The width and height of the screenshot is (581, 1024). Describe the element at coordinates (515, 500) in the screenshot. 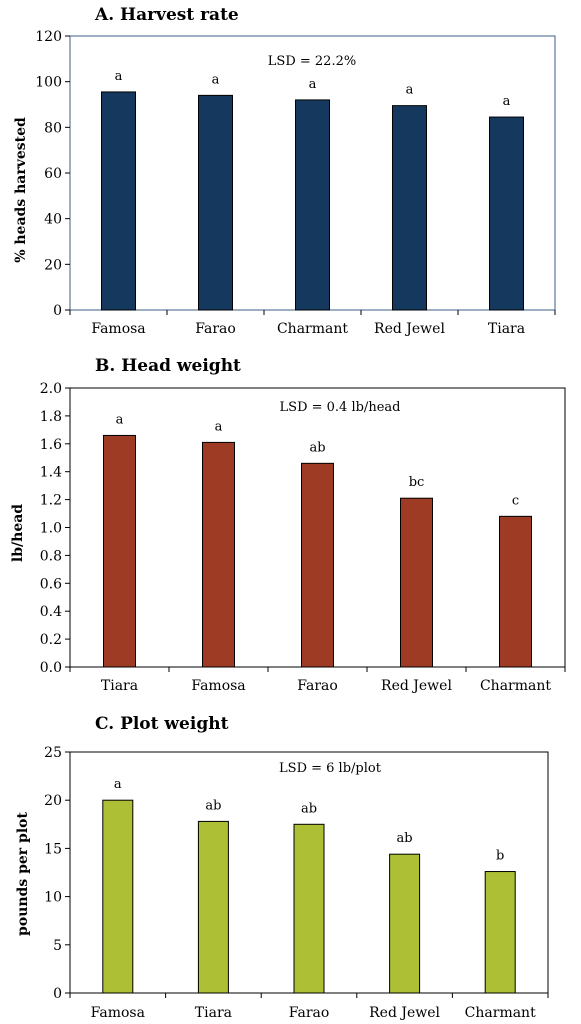

I see `significance-letter: c` at that location.